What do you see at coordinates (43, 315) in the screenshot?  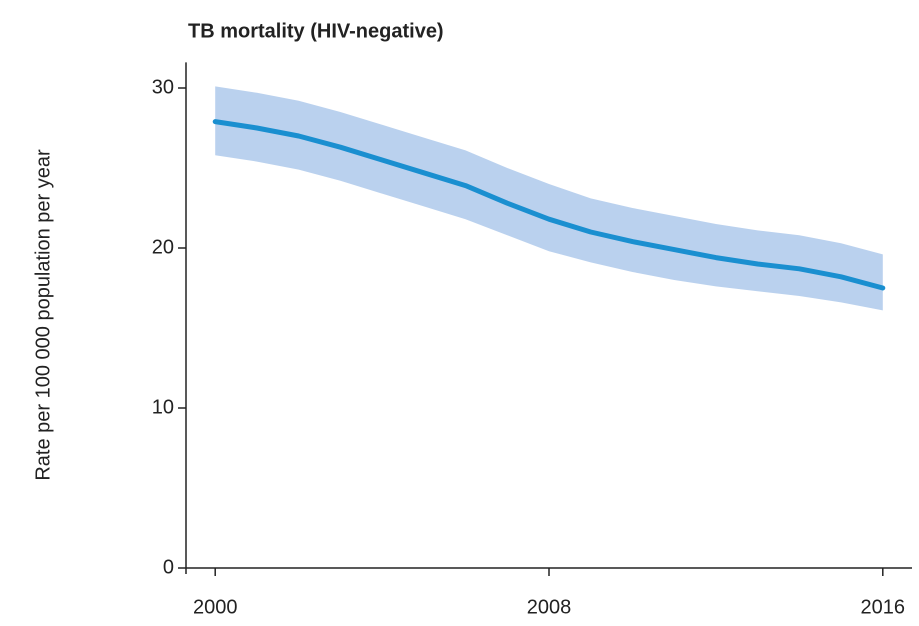 I see `y-axis-label: Rate per 100 000 population per year` at bounding box center [43, 315].